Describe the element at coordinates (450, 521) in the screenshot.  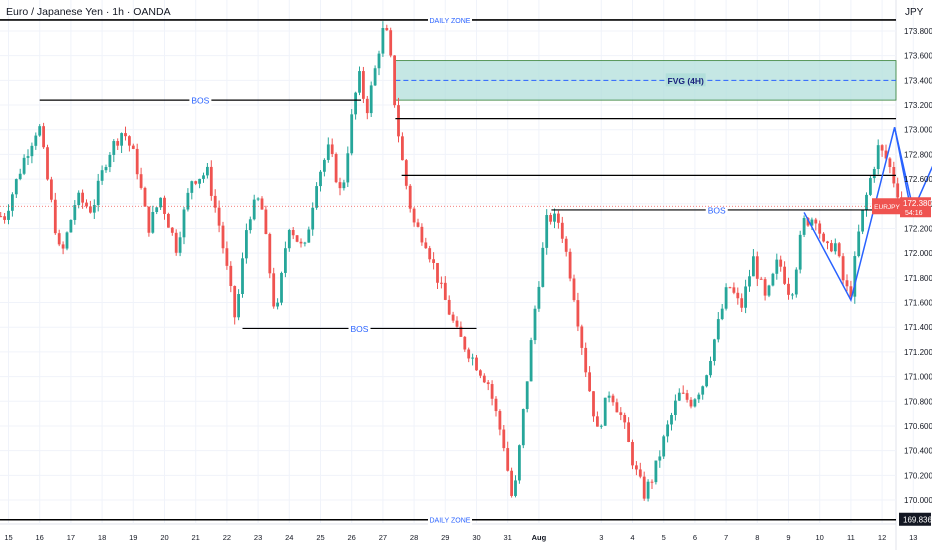
I see `daily-zone-bottom-label: DAILY ZONE` at that location.